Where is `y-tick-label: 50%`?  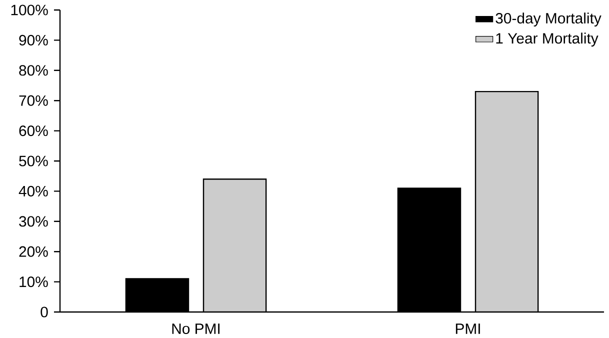
y-tick-label: 50% is located at coordinates (33, 161).